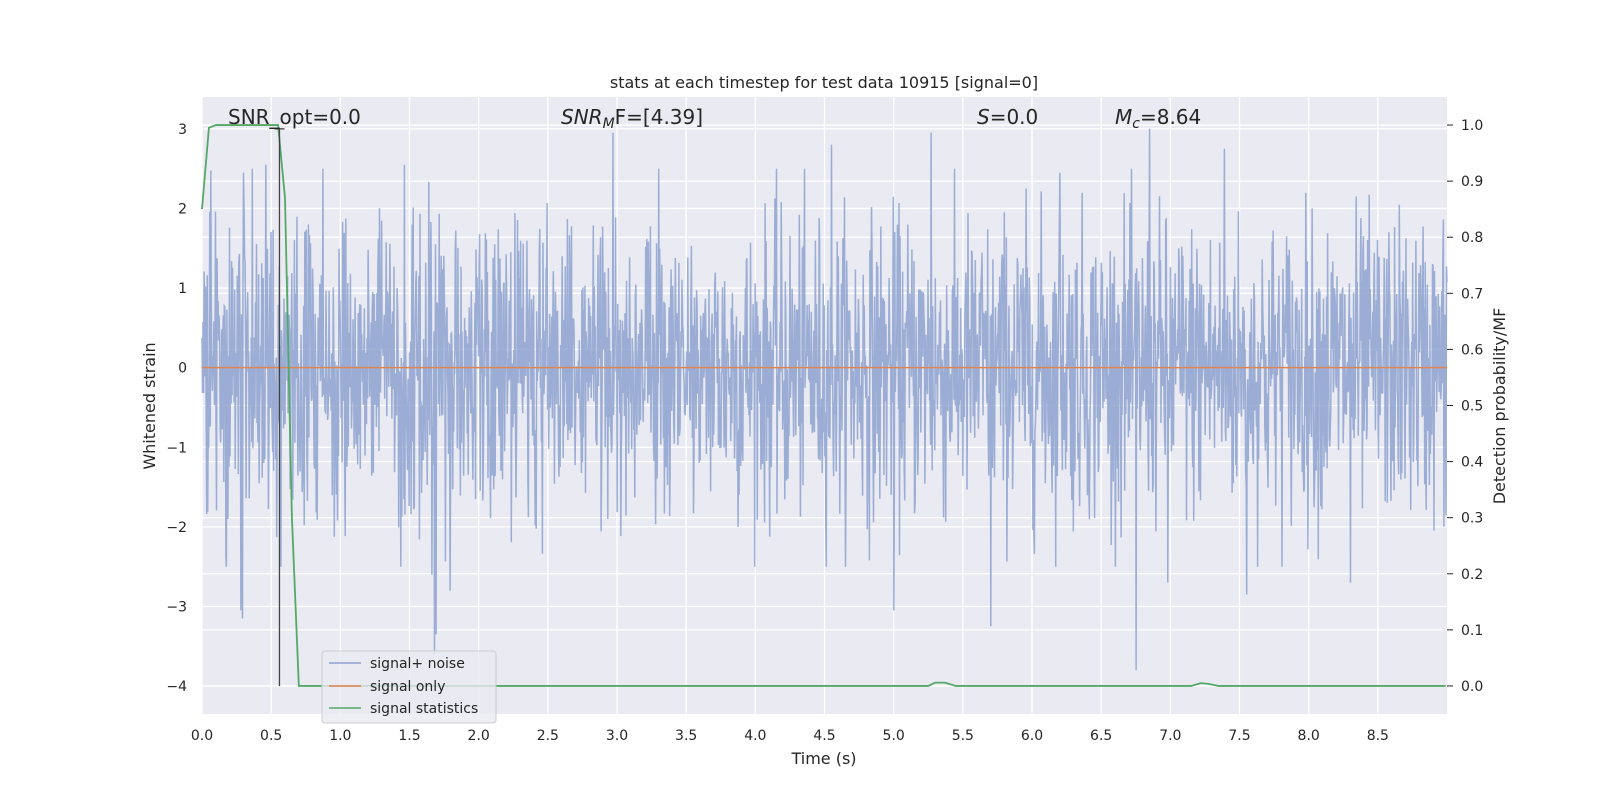  What do you see at coordinates (149, 405) in the screenshot?
I see `left-y-axis-label: Whitened strain` at bounding box center [149, 405].